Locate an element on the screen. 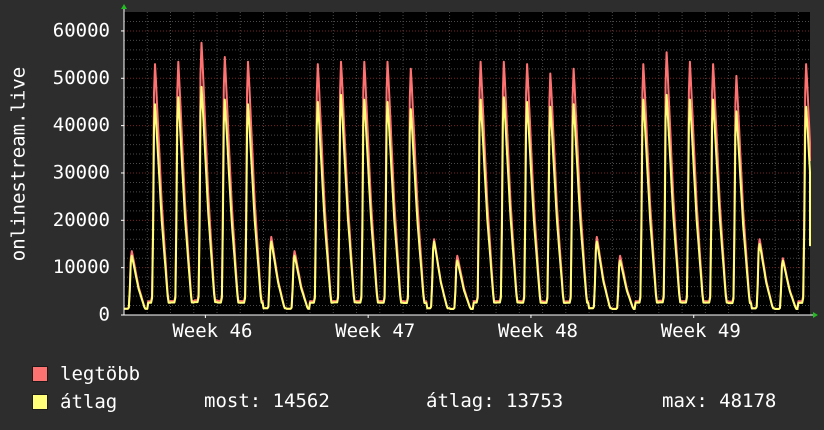  x-tick-label: Week 48 is located at coordinates (538, 331).